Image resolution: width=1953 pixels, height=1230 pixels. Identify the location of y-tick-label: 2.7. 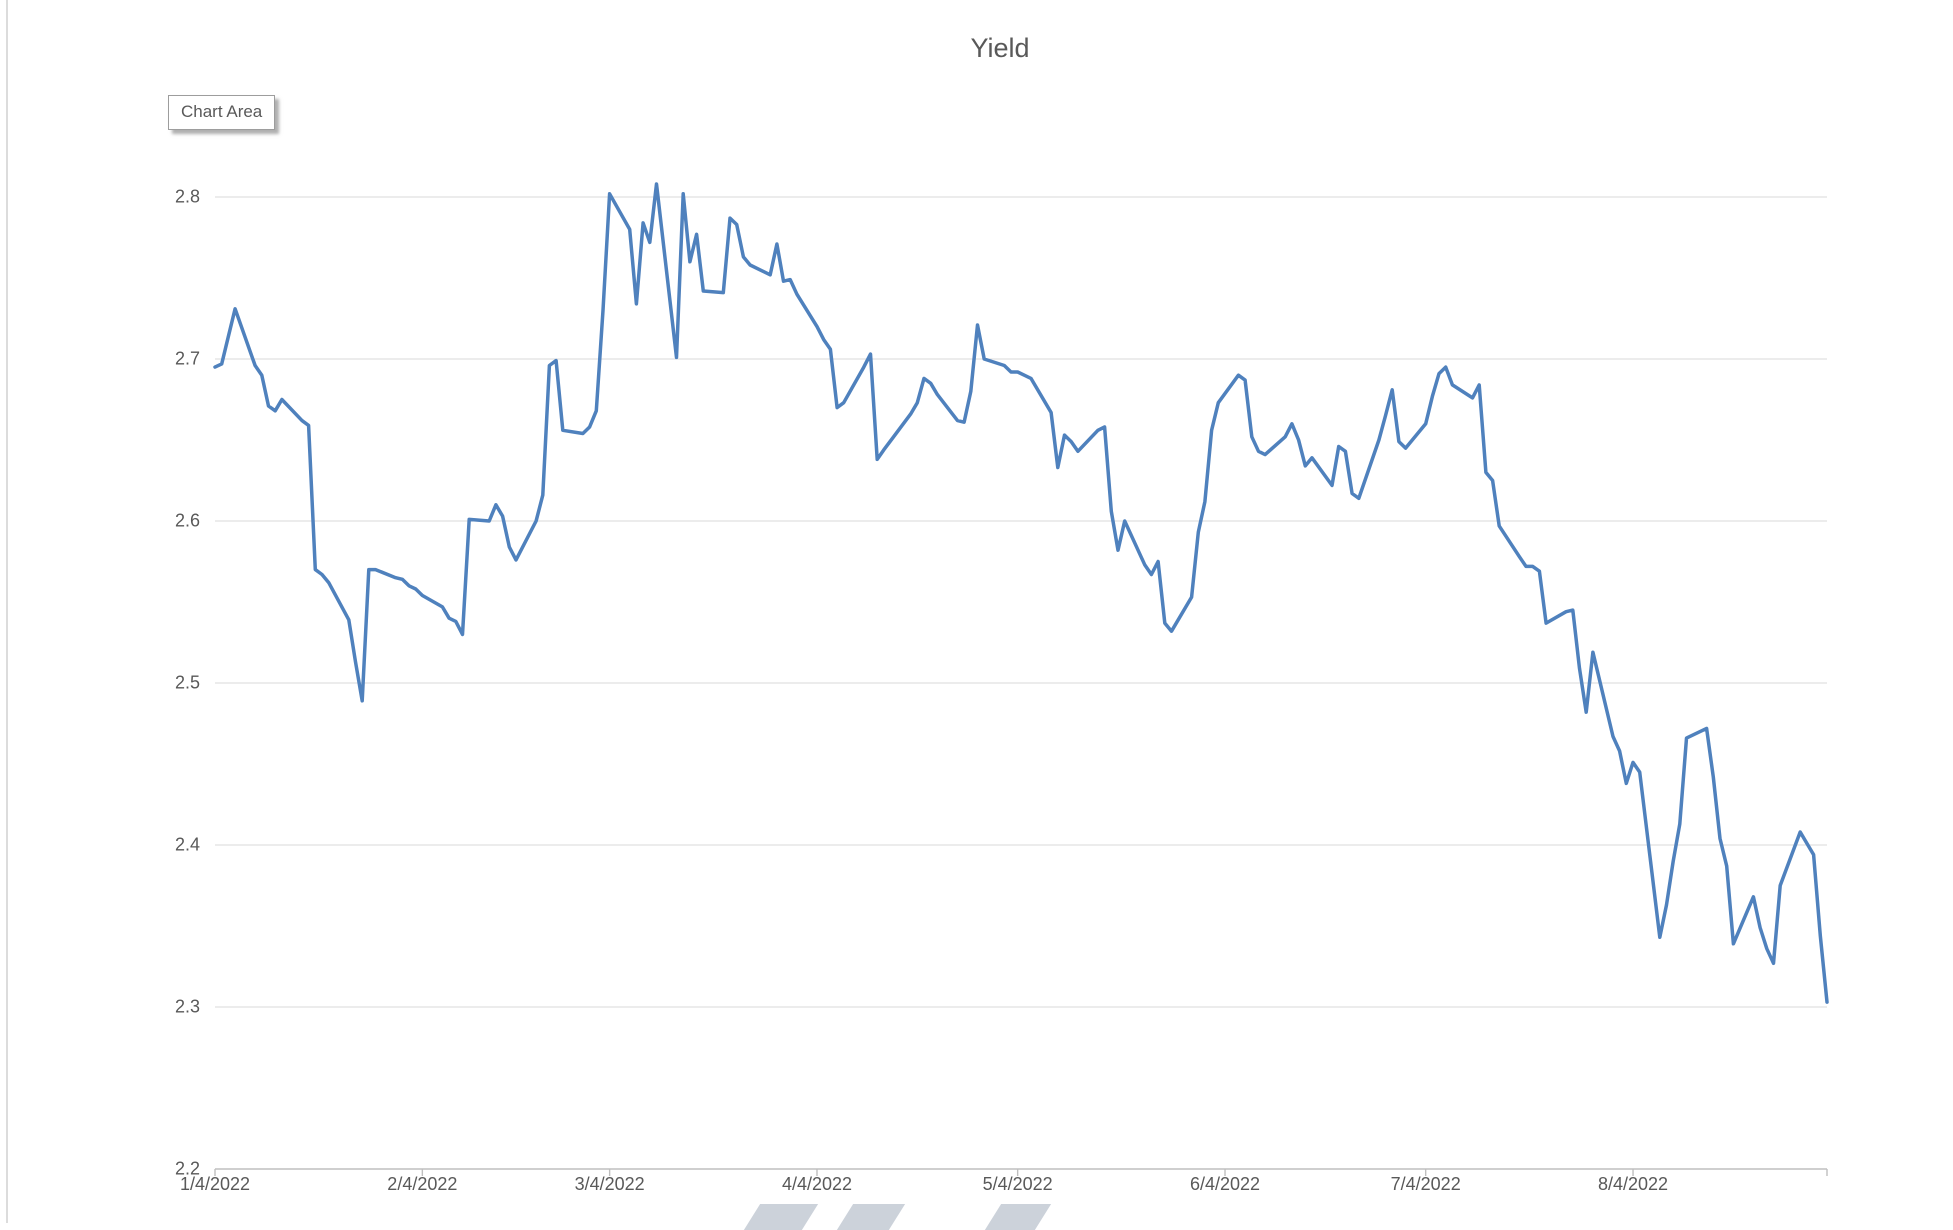
(187, 358).